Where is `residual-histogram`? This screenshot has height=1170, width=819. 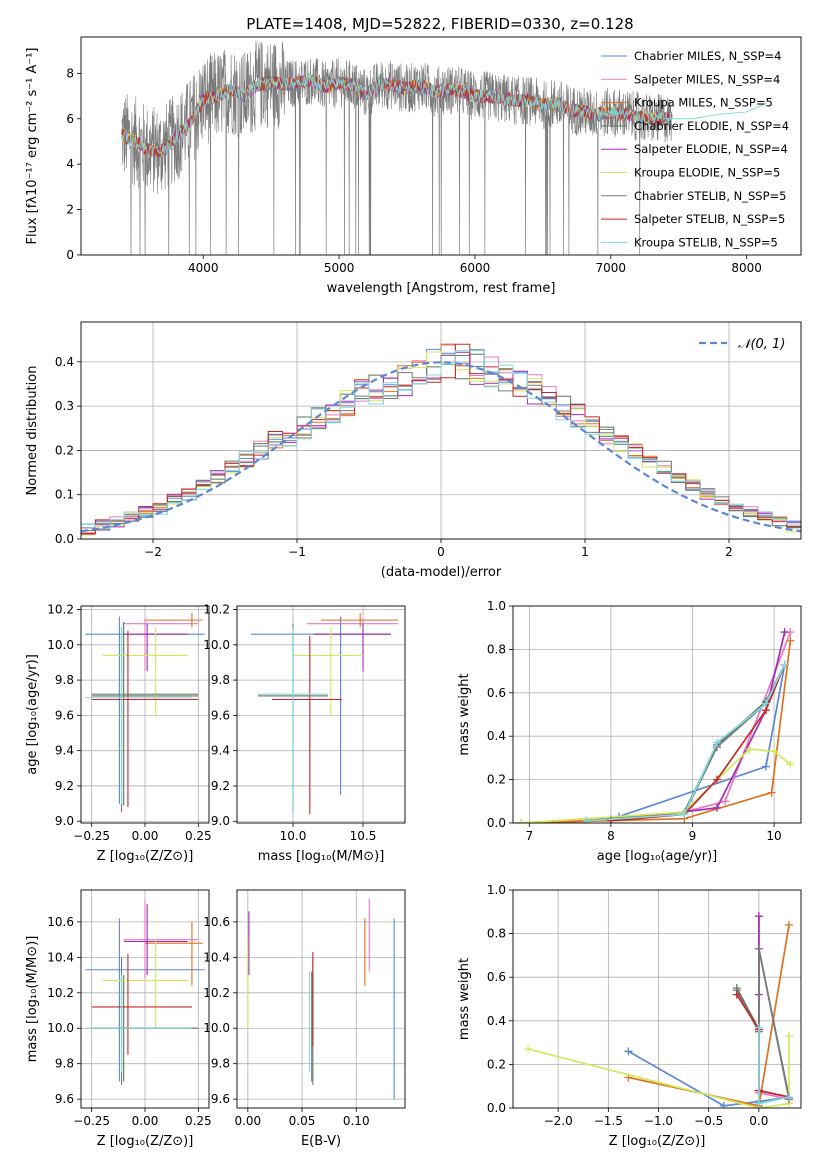
residual-histogram is located at coordinates (441, 439).